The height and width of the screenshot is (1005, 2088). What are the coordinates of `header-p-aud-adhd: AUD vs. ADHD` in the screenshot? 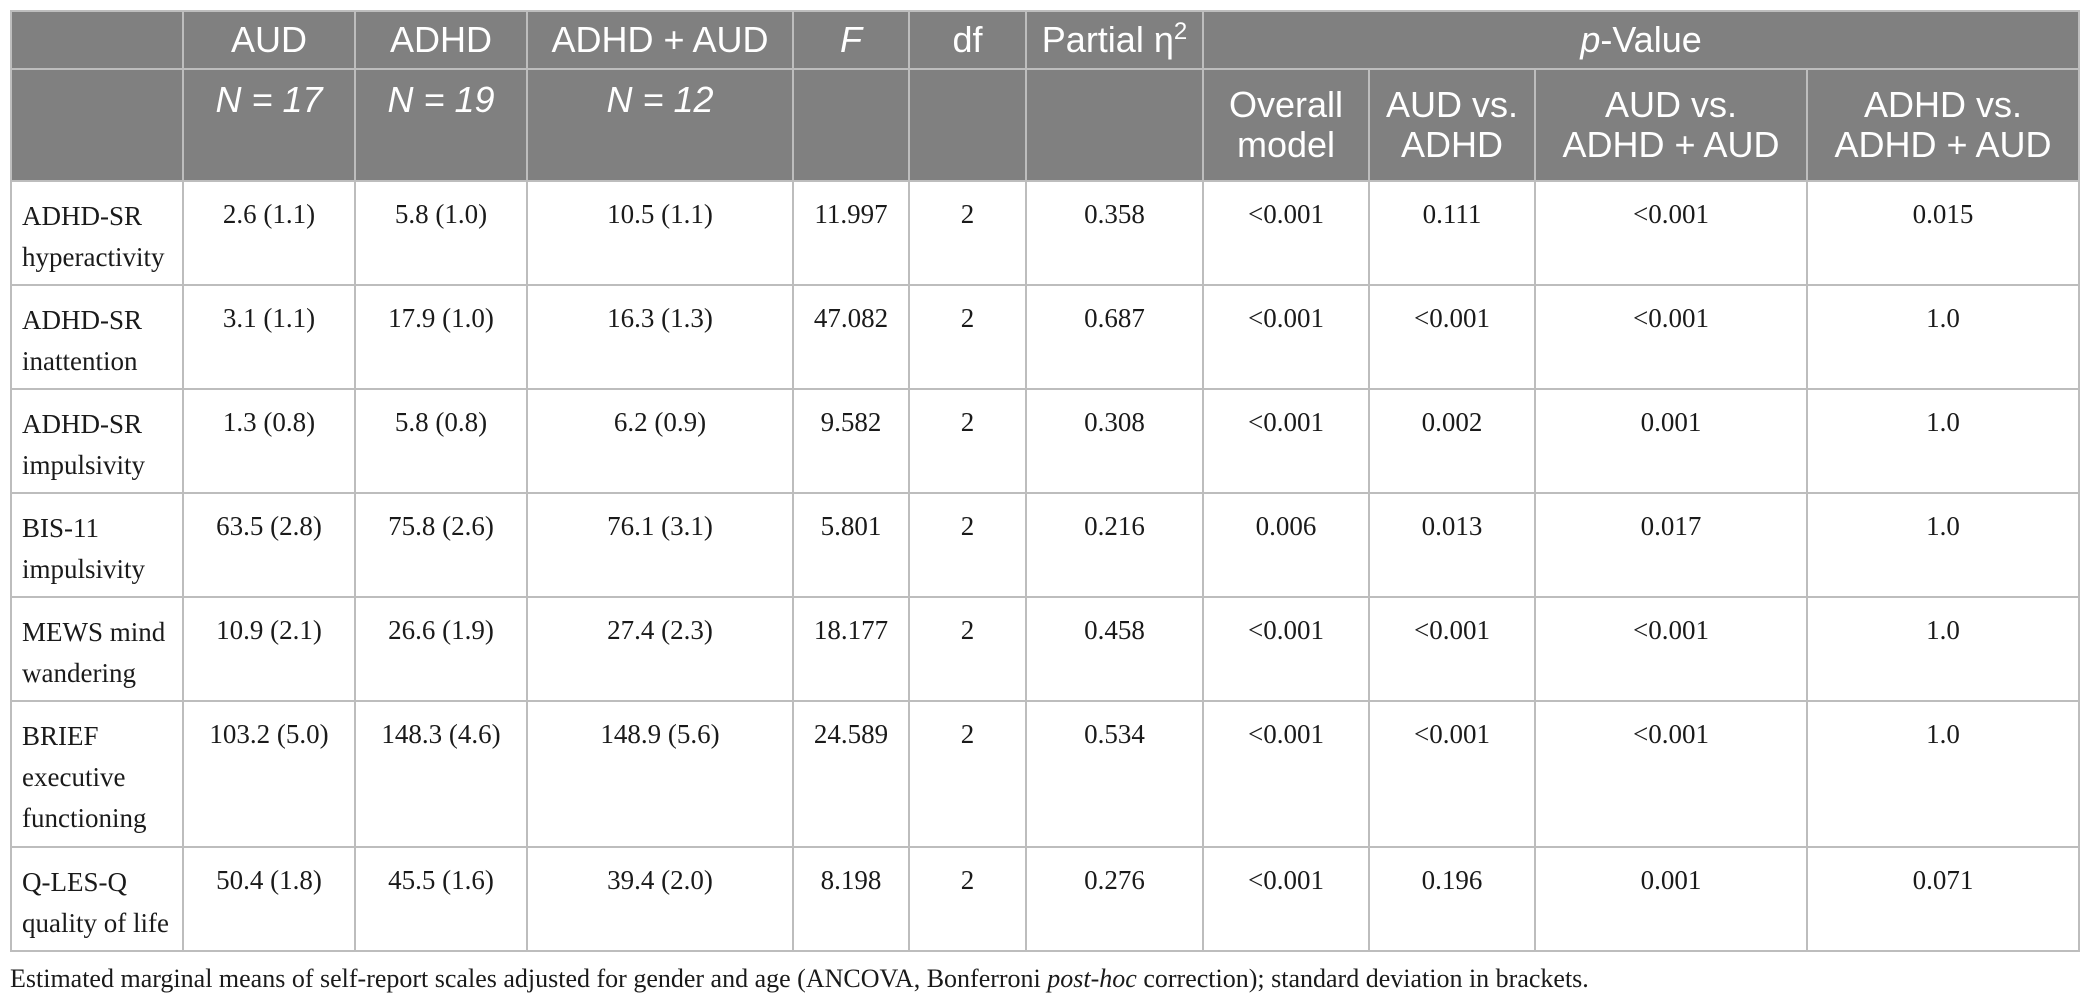 It's located at (1452, 125).